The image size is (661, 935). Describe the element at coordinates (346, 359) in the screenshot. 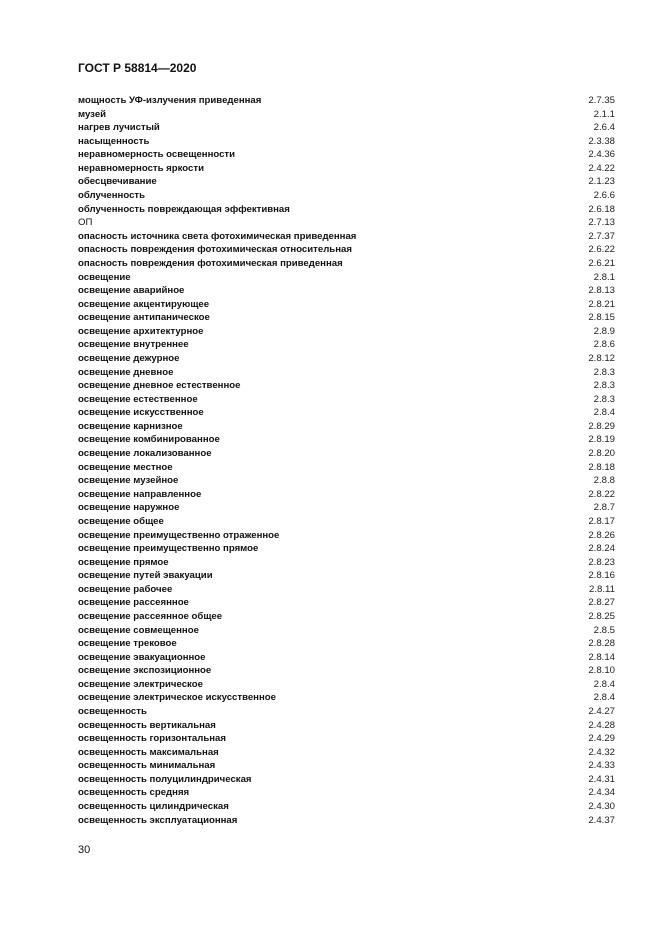

I see `index-entry: освещение дежурное 2.8.12` at that location.